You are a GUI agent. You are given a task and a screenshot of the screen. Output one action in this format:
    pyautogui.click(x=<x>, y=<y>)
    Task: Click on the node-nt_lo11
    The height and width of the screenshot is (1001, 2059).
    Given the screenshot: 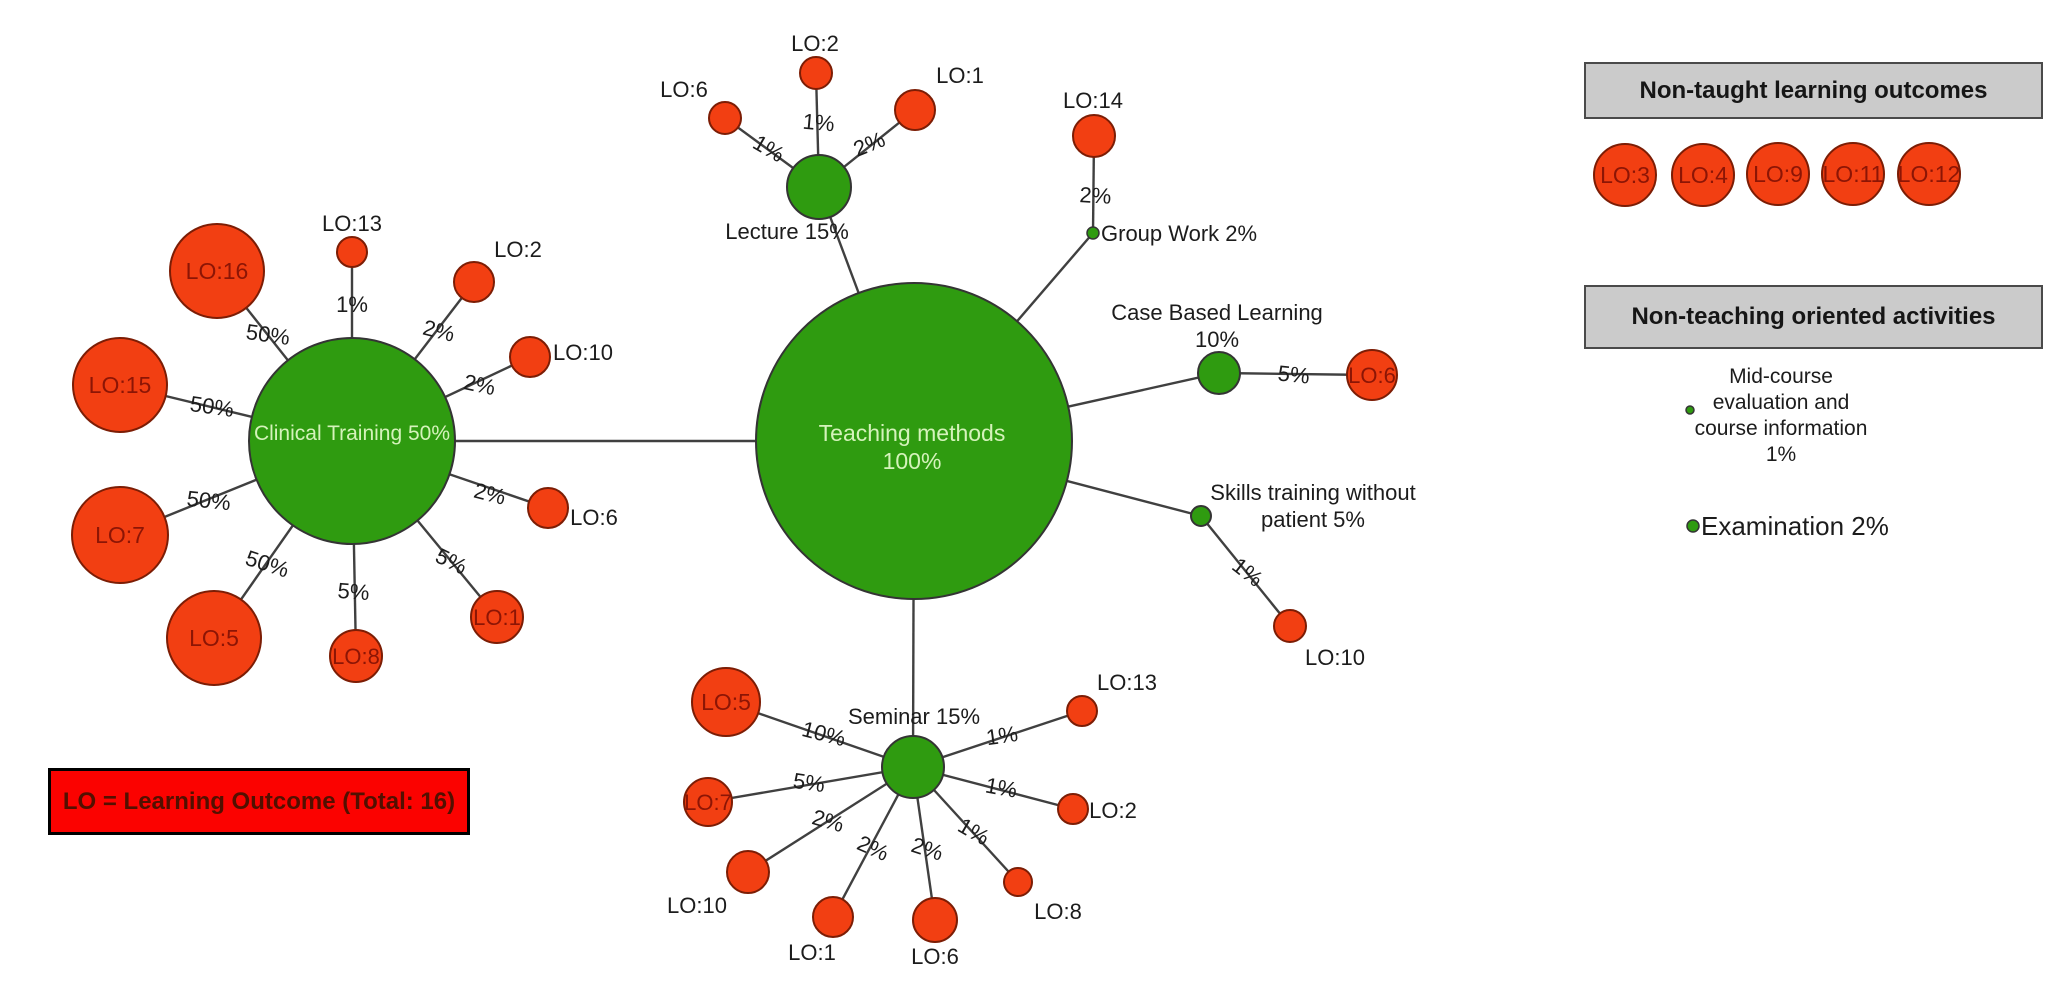 What is the action you would take?
    pyautogui.click(x=1853, y=174)
    